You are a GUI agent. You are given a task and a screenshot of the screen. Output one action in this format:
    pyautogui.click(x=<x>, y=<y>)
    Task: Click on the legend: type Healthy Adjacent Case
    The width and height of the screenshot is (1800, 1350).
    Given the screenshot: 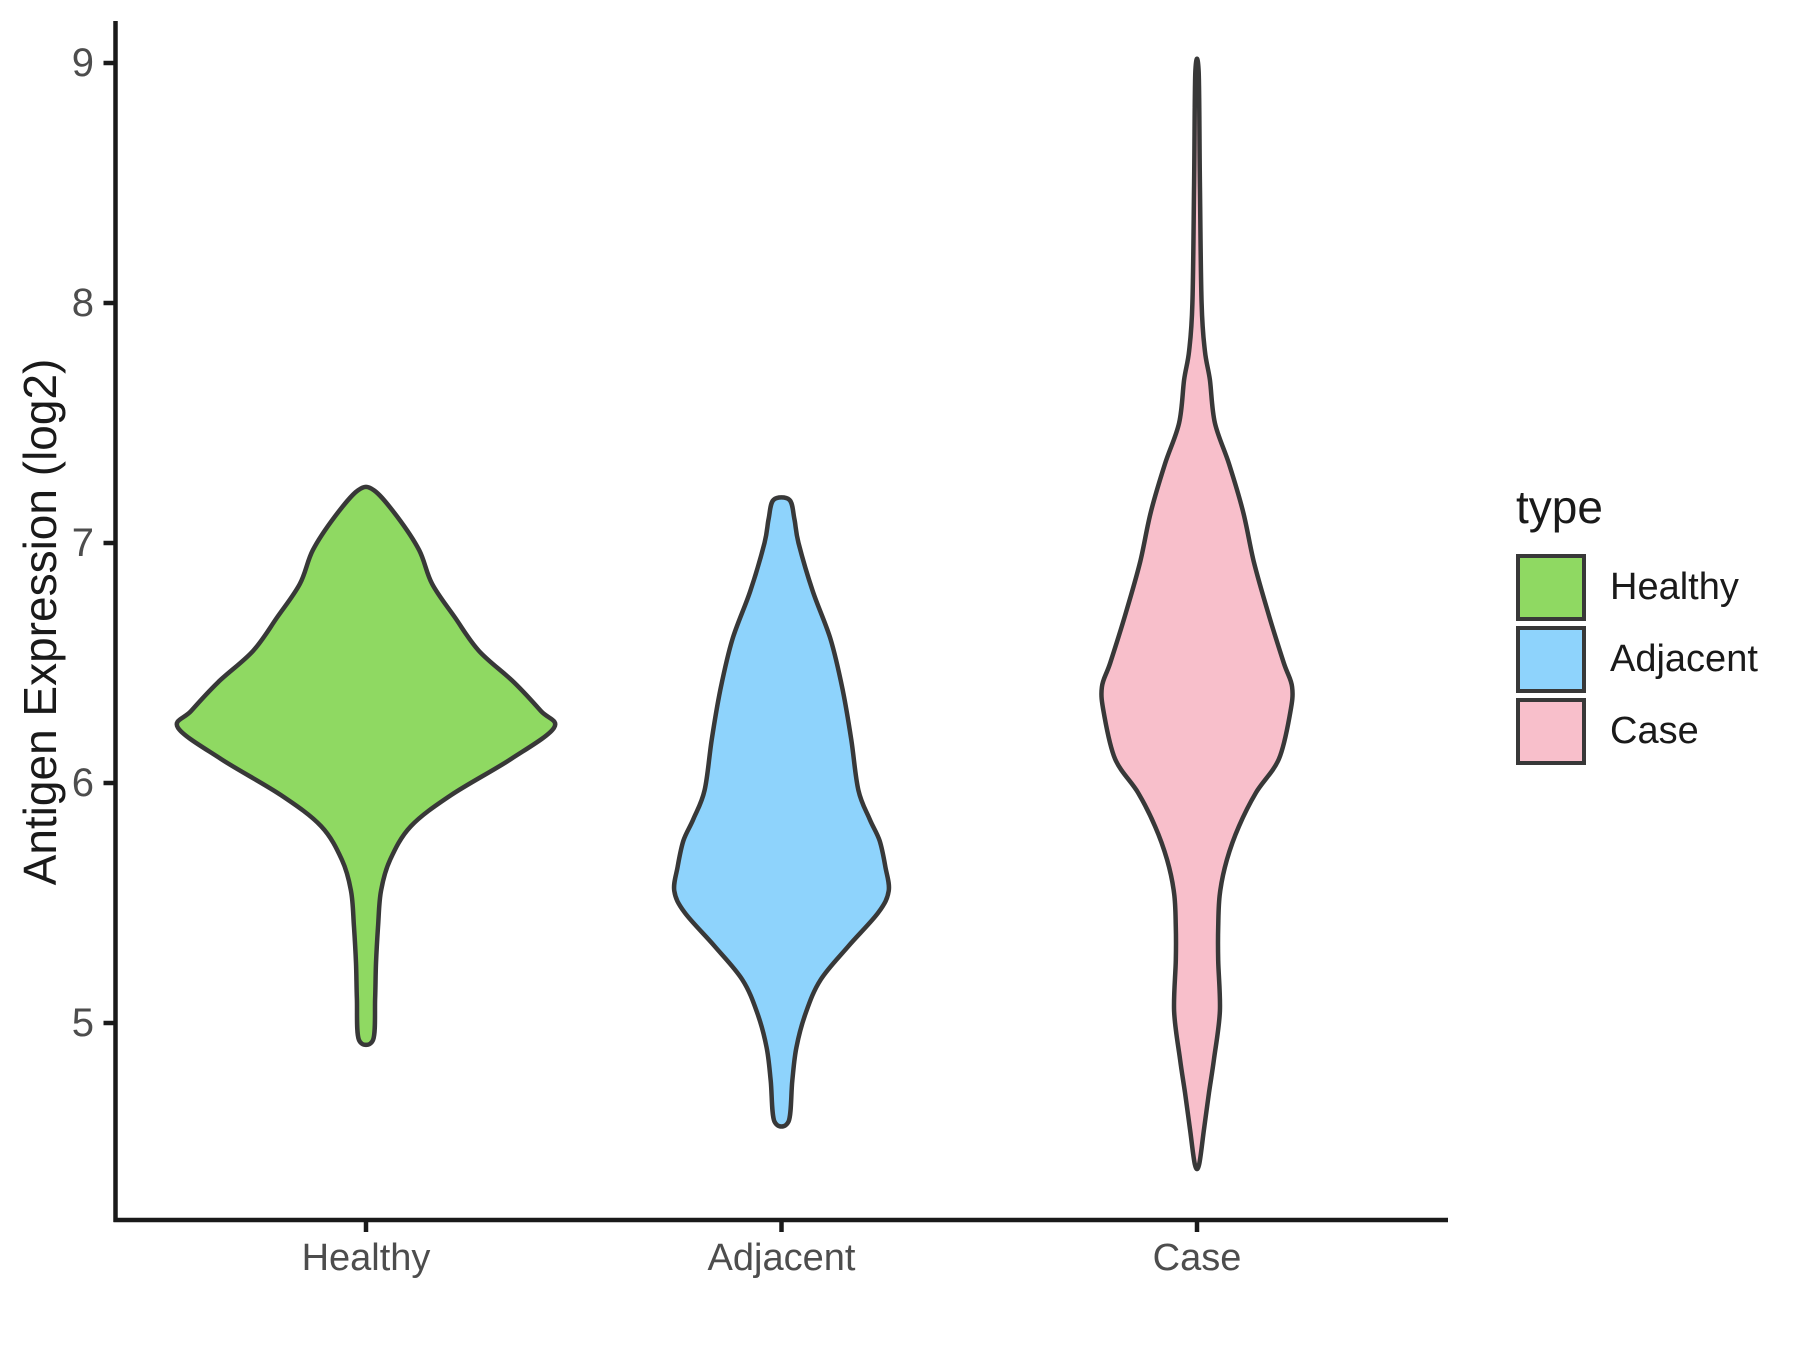 What is the action you would take?
    pyautogui.click(x=1637, y=625)
    